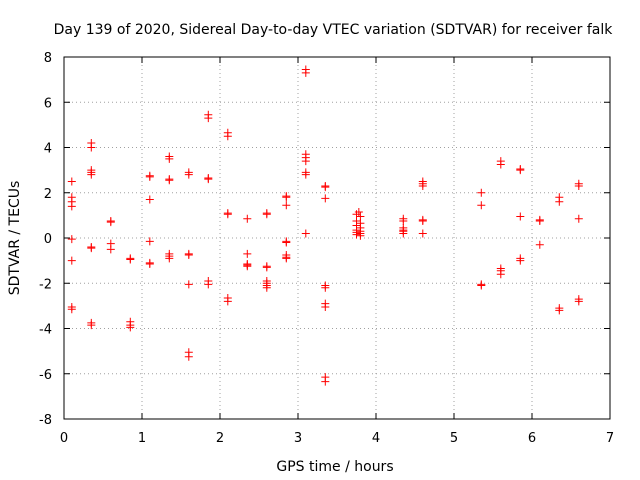 This screenshot has height=480, width=640. I want to click on y-tick-label: 0, so click(48, 239).